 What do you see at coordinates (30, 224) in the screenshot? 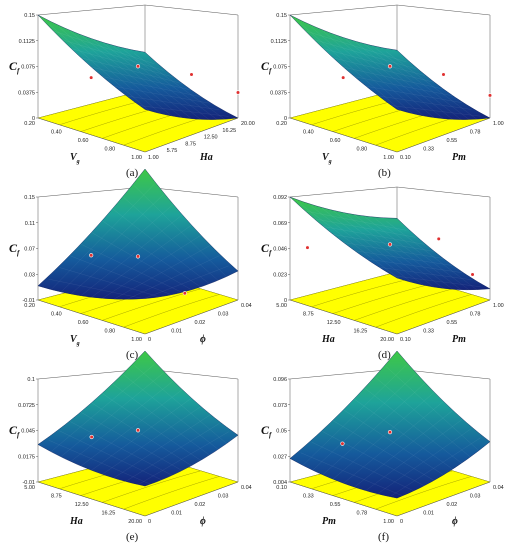
I see `z-tick-label: 0.11` at bounding box center [30, 224].